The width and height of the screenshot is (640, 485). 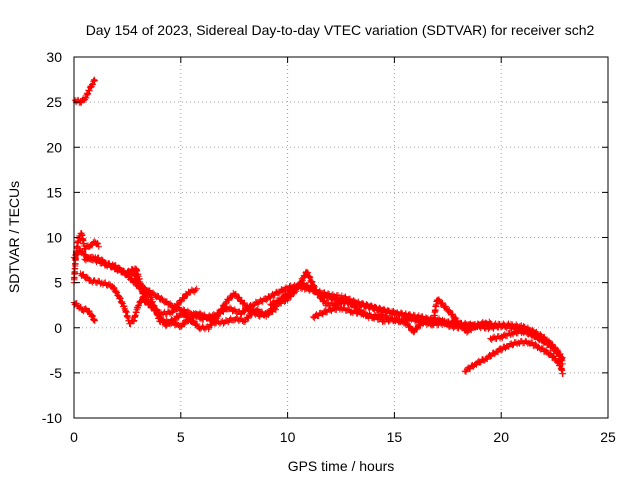 What do you see at coordinates (341, 466) in the screenshot?
I see `x-axis-label: GPS time / hours` at bounding box center [341, 466].